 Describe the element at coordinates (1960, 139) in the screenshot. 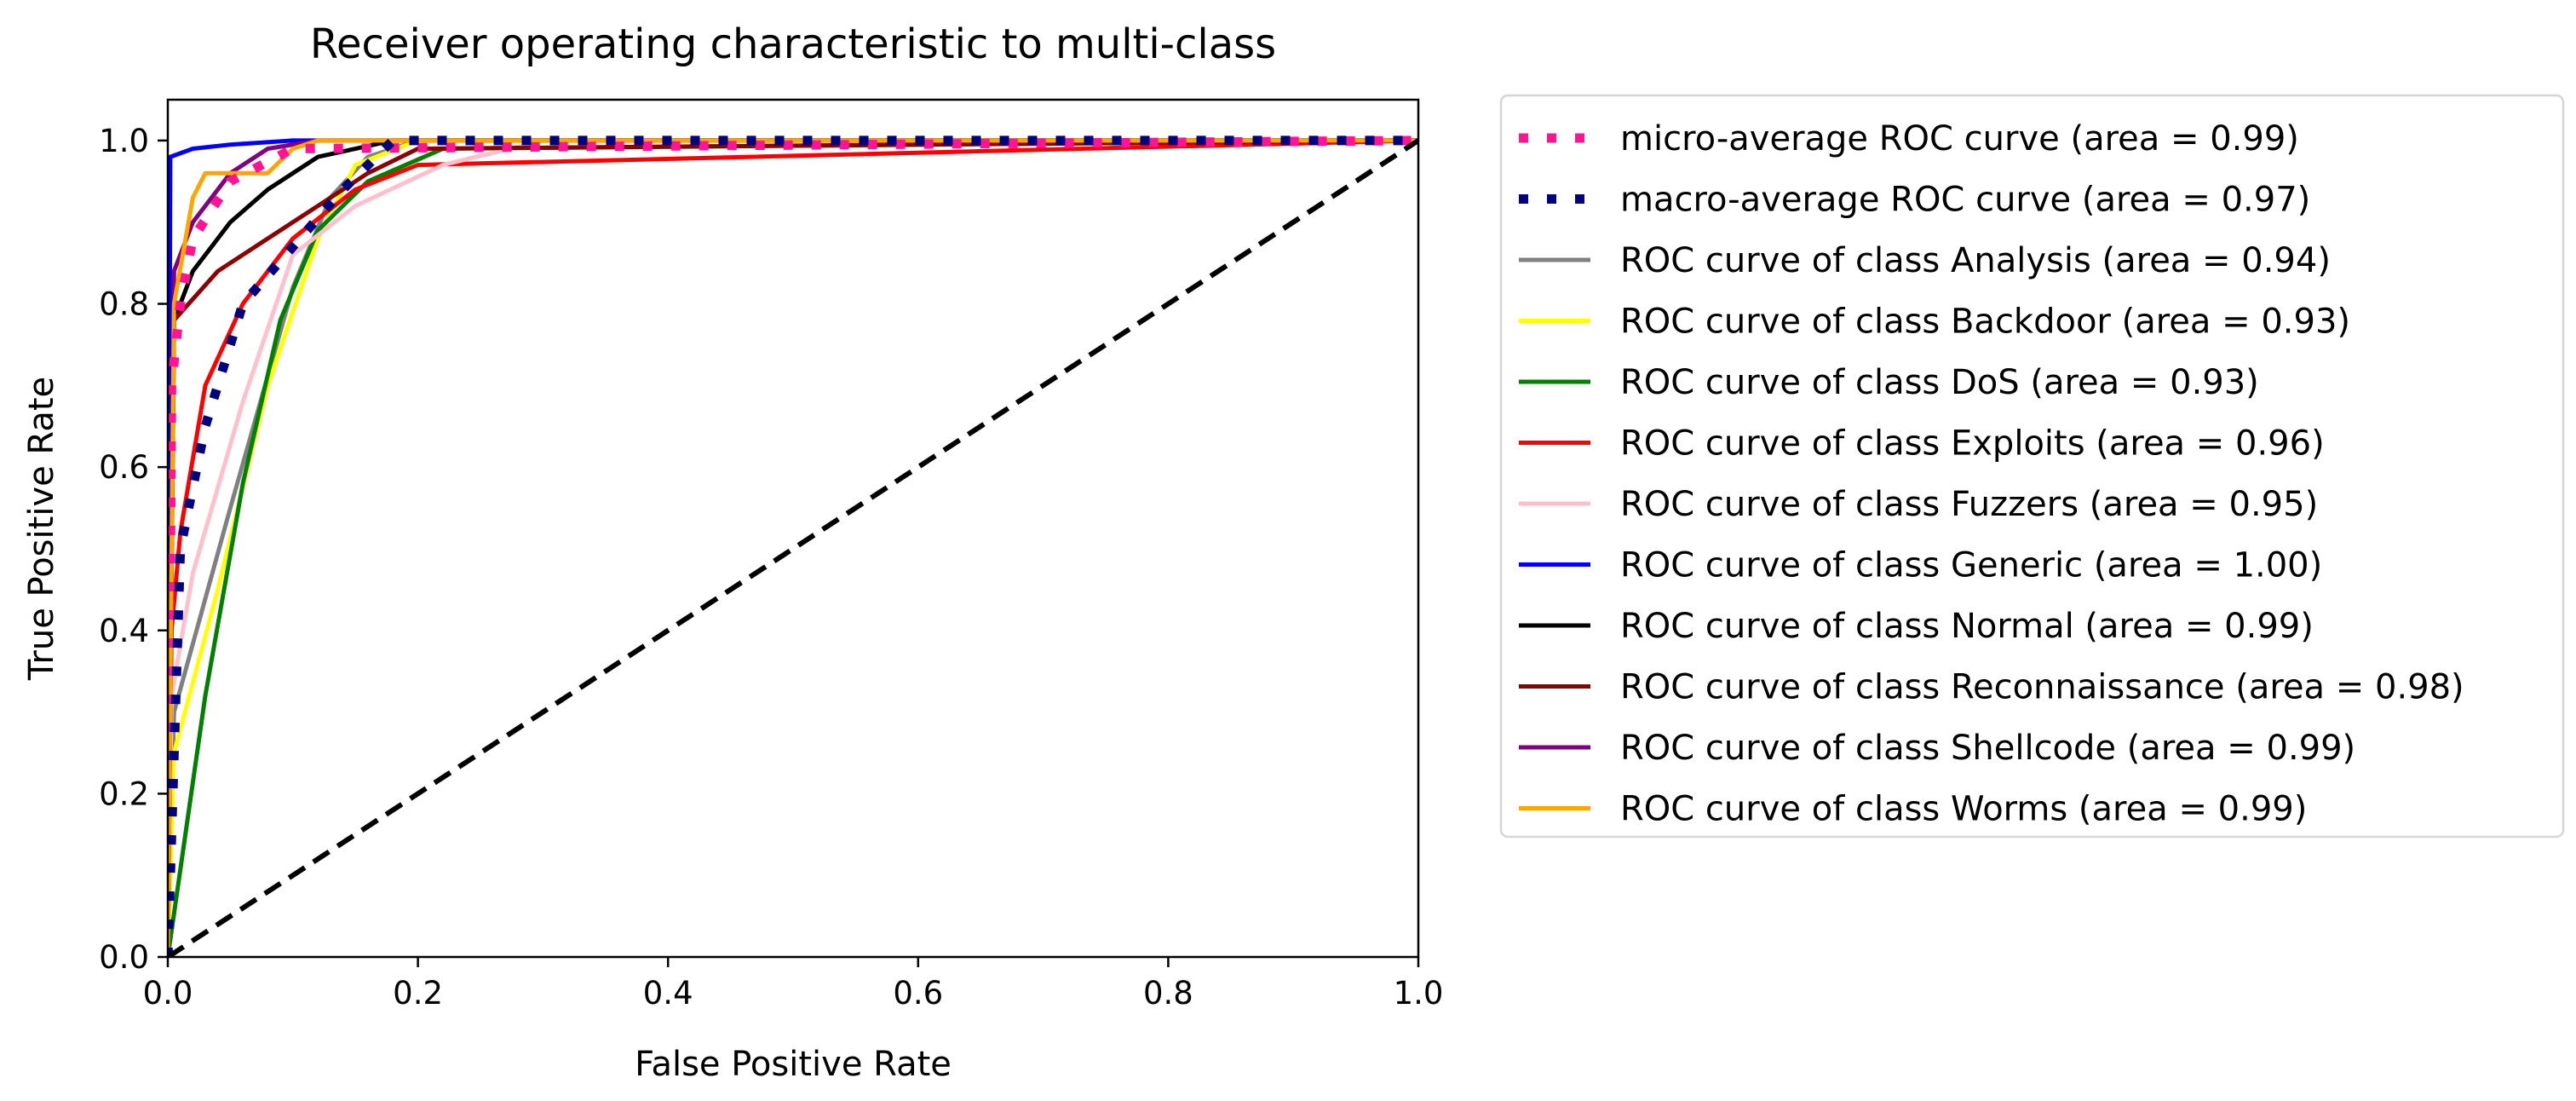

I see `legend-label-micro-average: micro-average ROC curve (area = 0.99)` at that location.